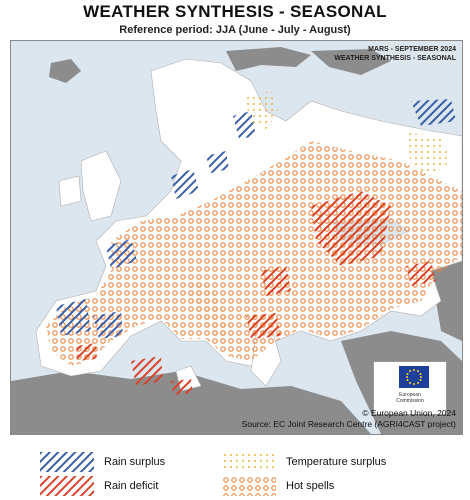  Describe the element at coordinates (249, 462) in the screenshot. I see `yellow-dots-icon` at that location.